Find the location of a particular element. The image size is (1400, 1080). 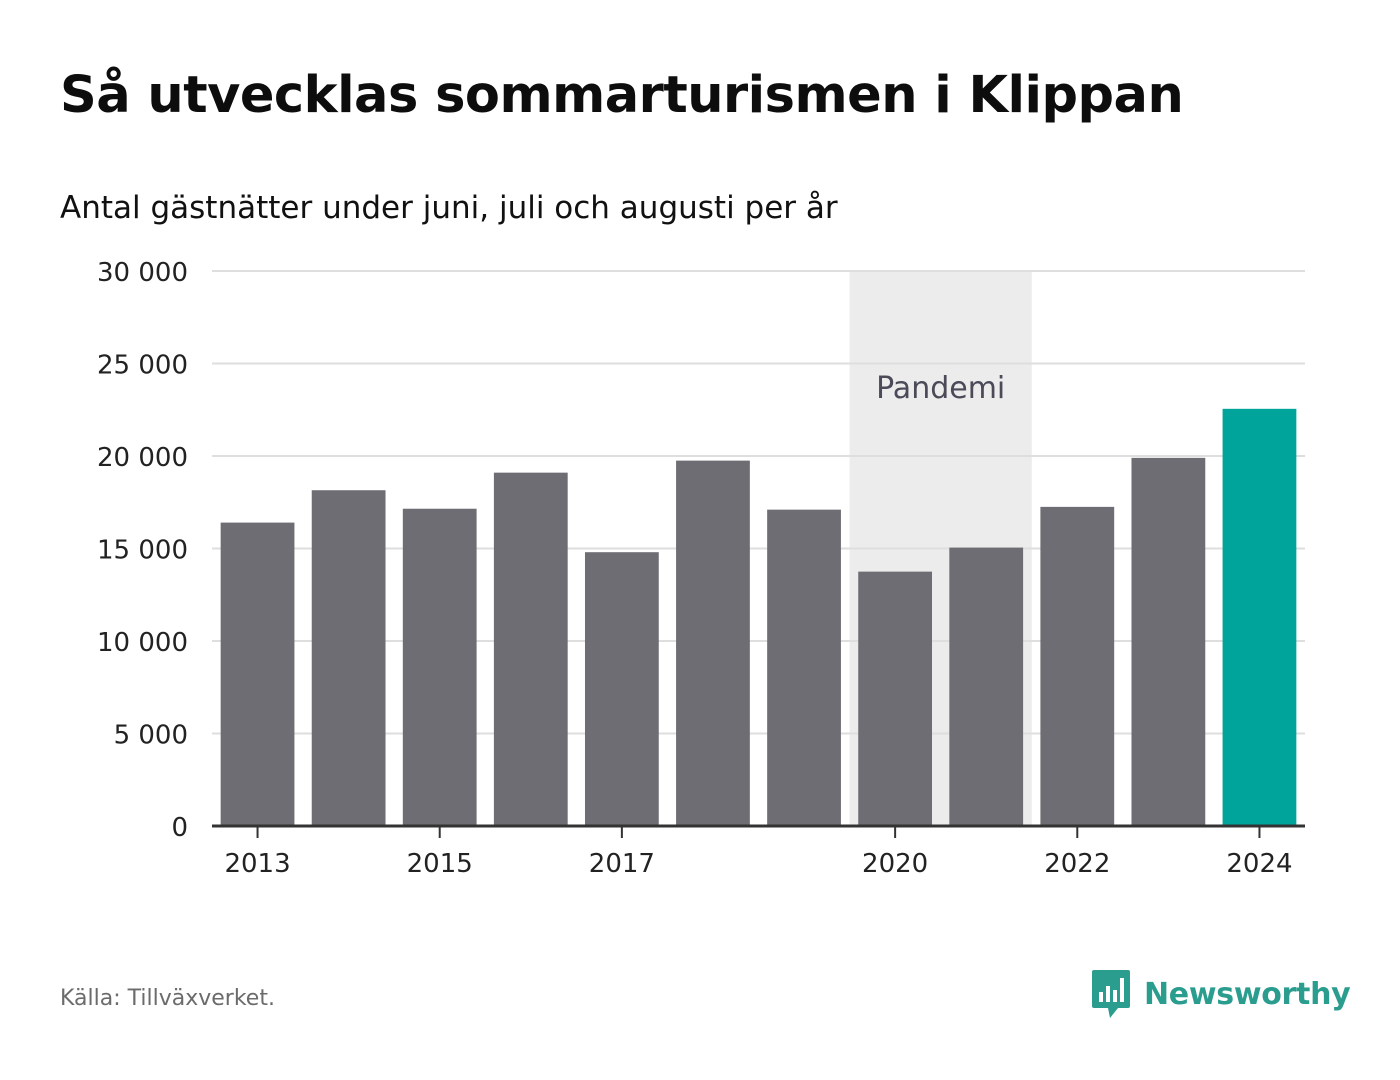

bar-2020 is located at coordinates (895, 698).